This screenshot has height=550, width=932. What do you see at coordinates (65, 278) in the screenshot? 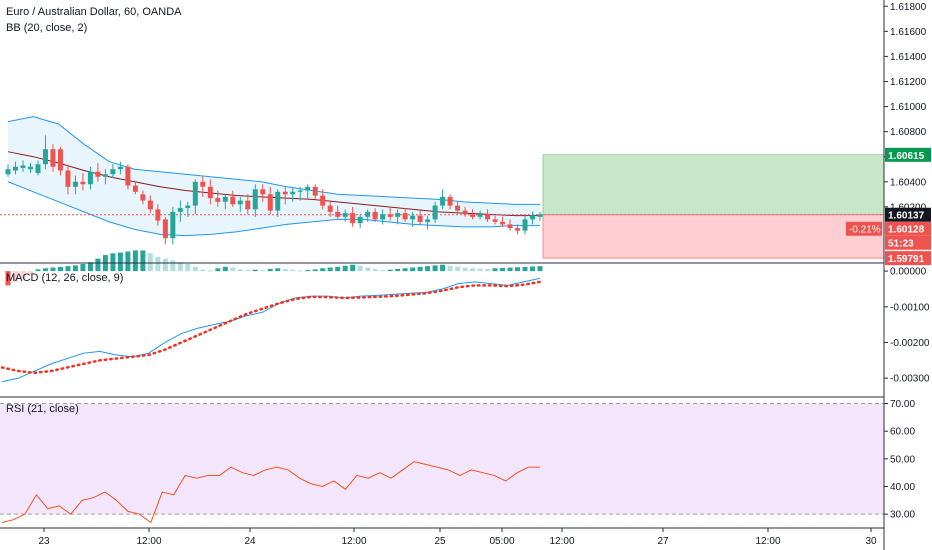
I see `macd-legend: MACD (12, 26, close, 9)` at bounding box center [65, 278].